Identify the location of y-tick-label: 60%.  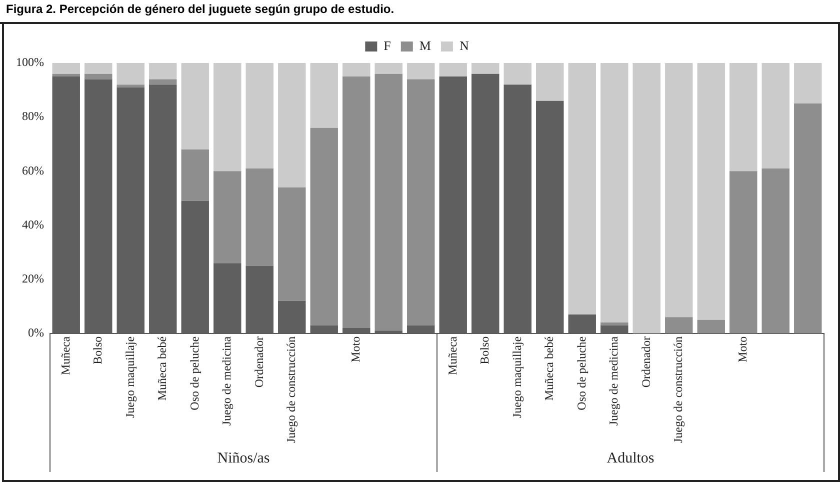
(33, 170).